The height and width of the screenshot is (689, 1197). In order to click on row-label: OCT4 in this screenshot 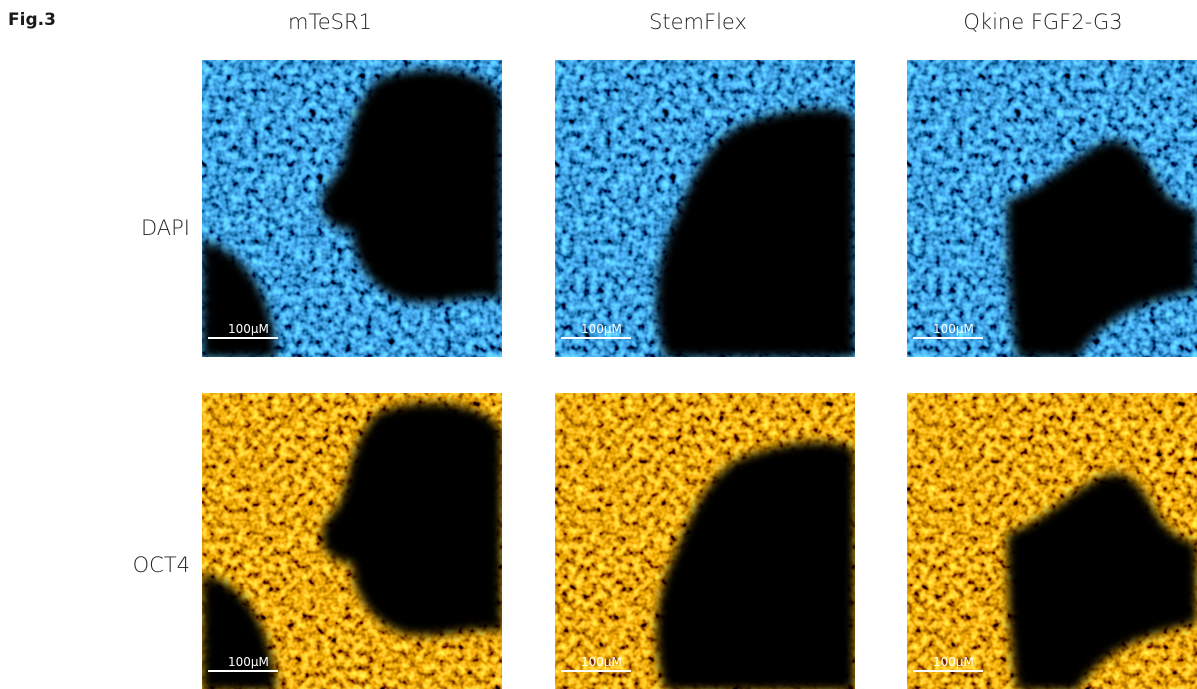, I will do `click(161, 565)`.